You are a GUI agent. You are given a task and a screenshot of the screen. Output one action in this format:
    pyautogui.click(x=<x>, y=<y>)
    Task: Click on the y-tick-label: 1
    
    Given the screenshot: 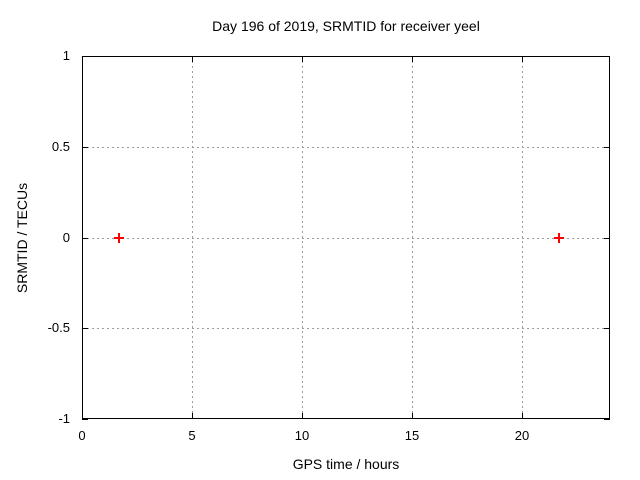 What is the action you would take?
    pyautogui.click(x=66, y=55)
    